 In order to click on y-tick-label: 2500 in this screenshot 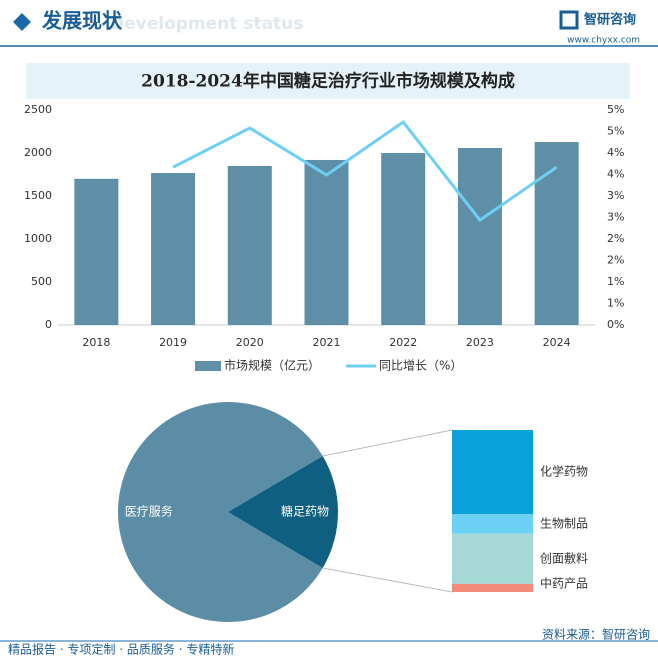, I will do `click(38, 109)`.